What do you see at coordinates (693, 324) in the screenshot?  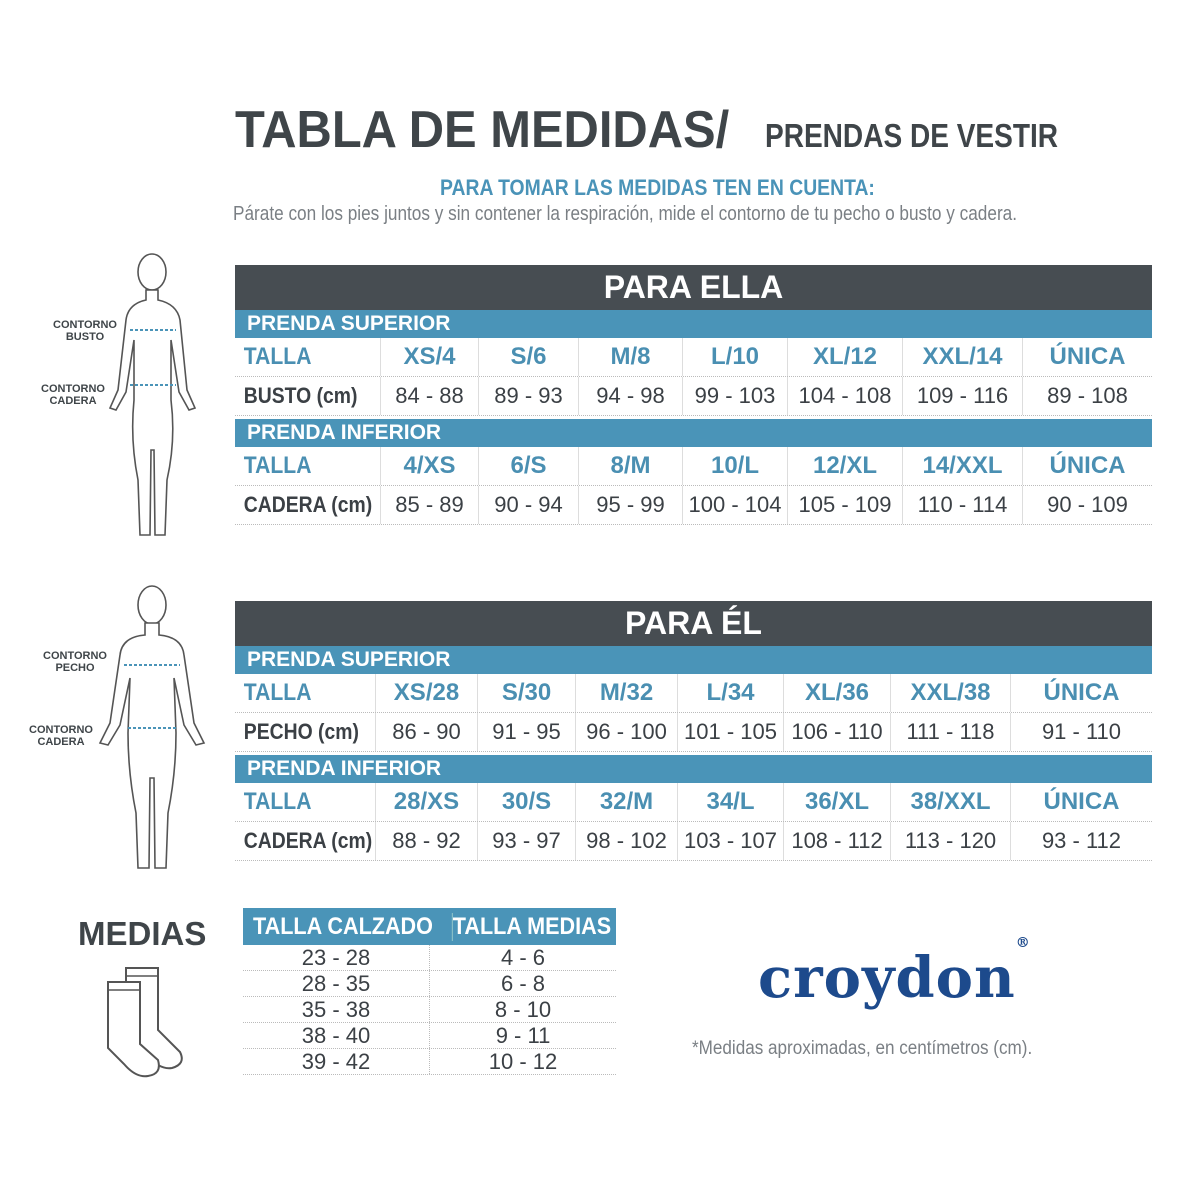 I see `section-header: PRENDA SUPERIOR` at bounding box center [693, 324].